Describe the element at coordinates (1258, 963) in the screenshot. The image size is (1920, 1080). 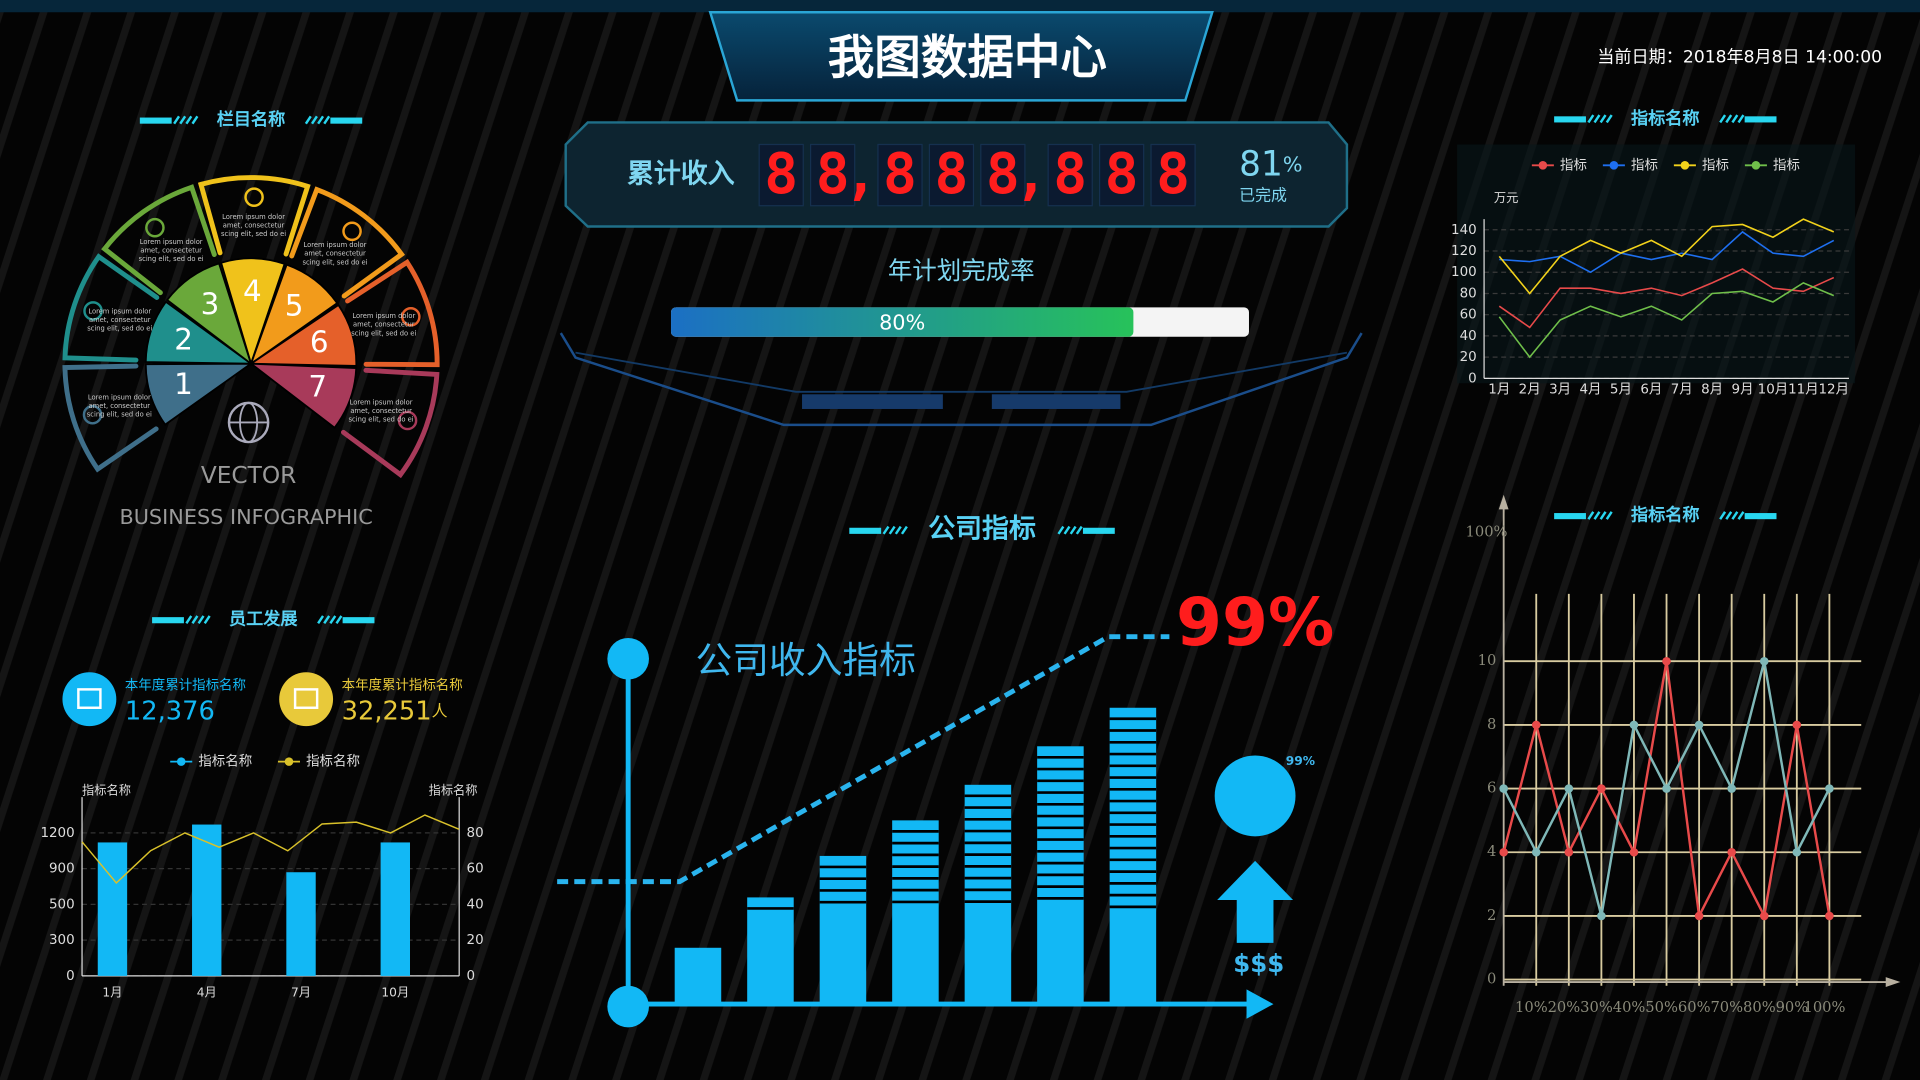
I see `symbol: $$$` at that location.